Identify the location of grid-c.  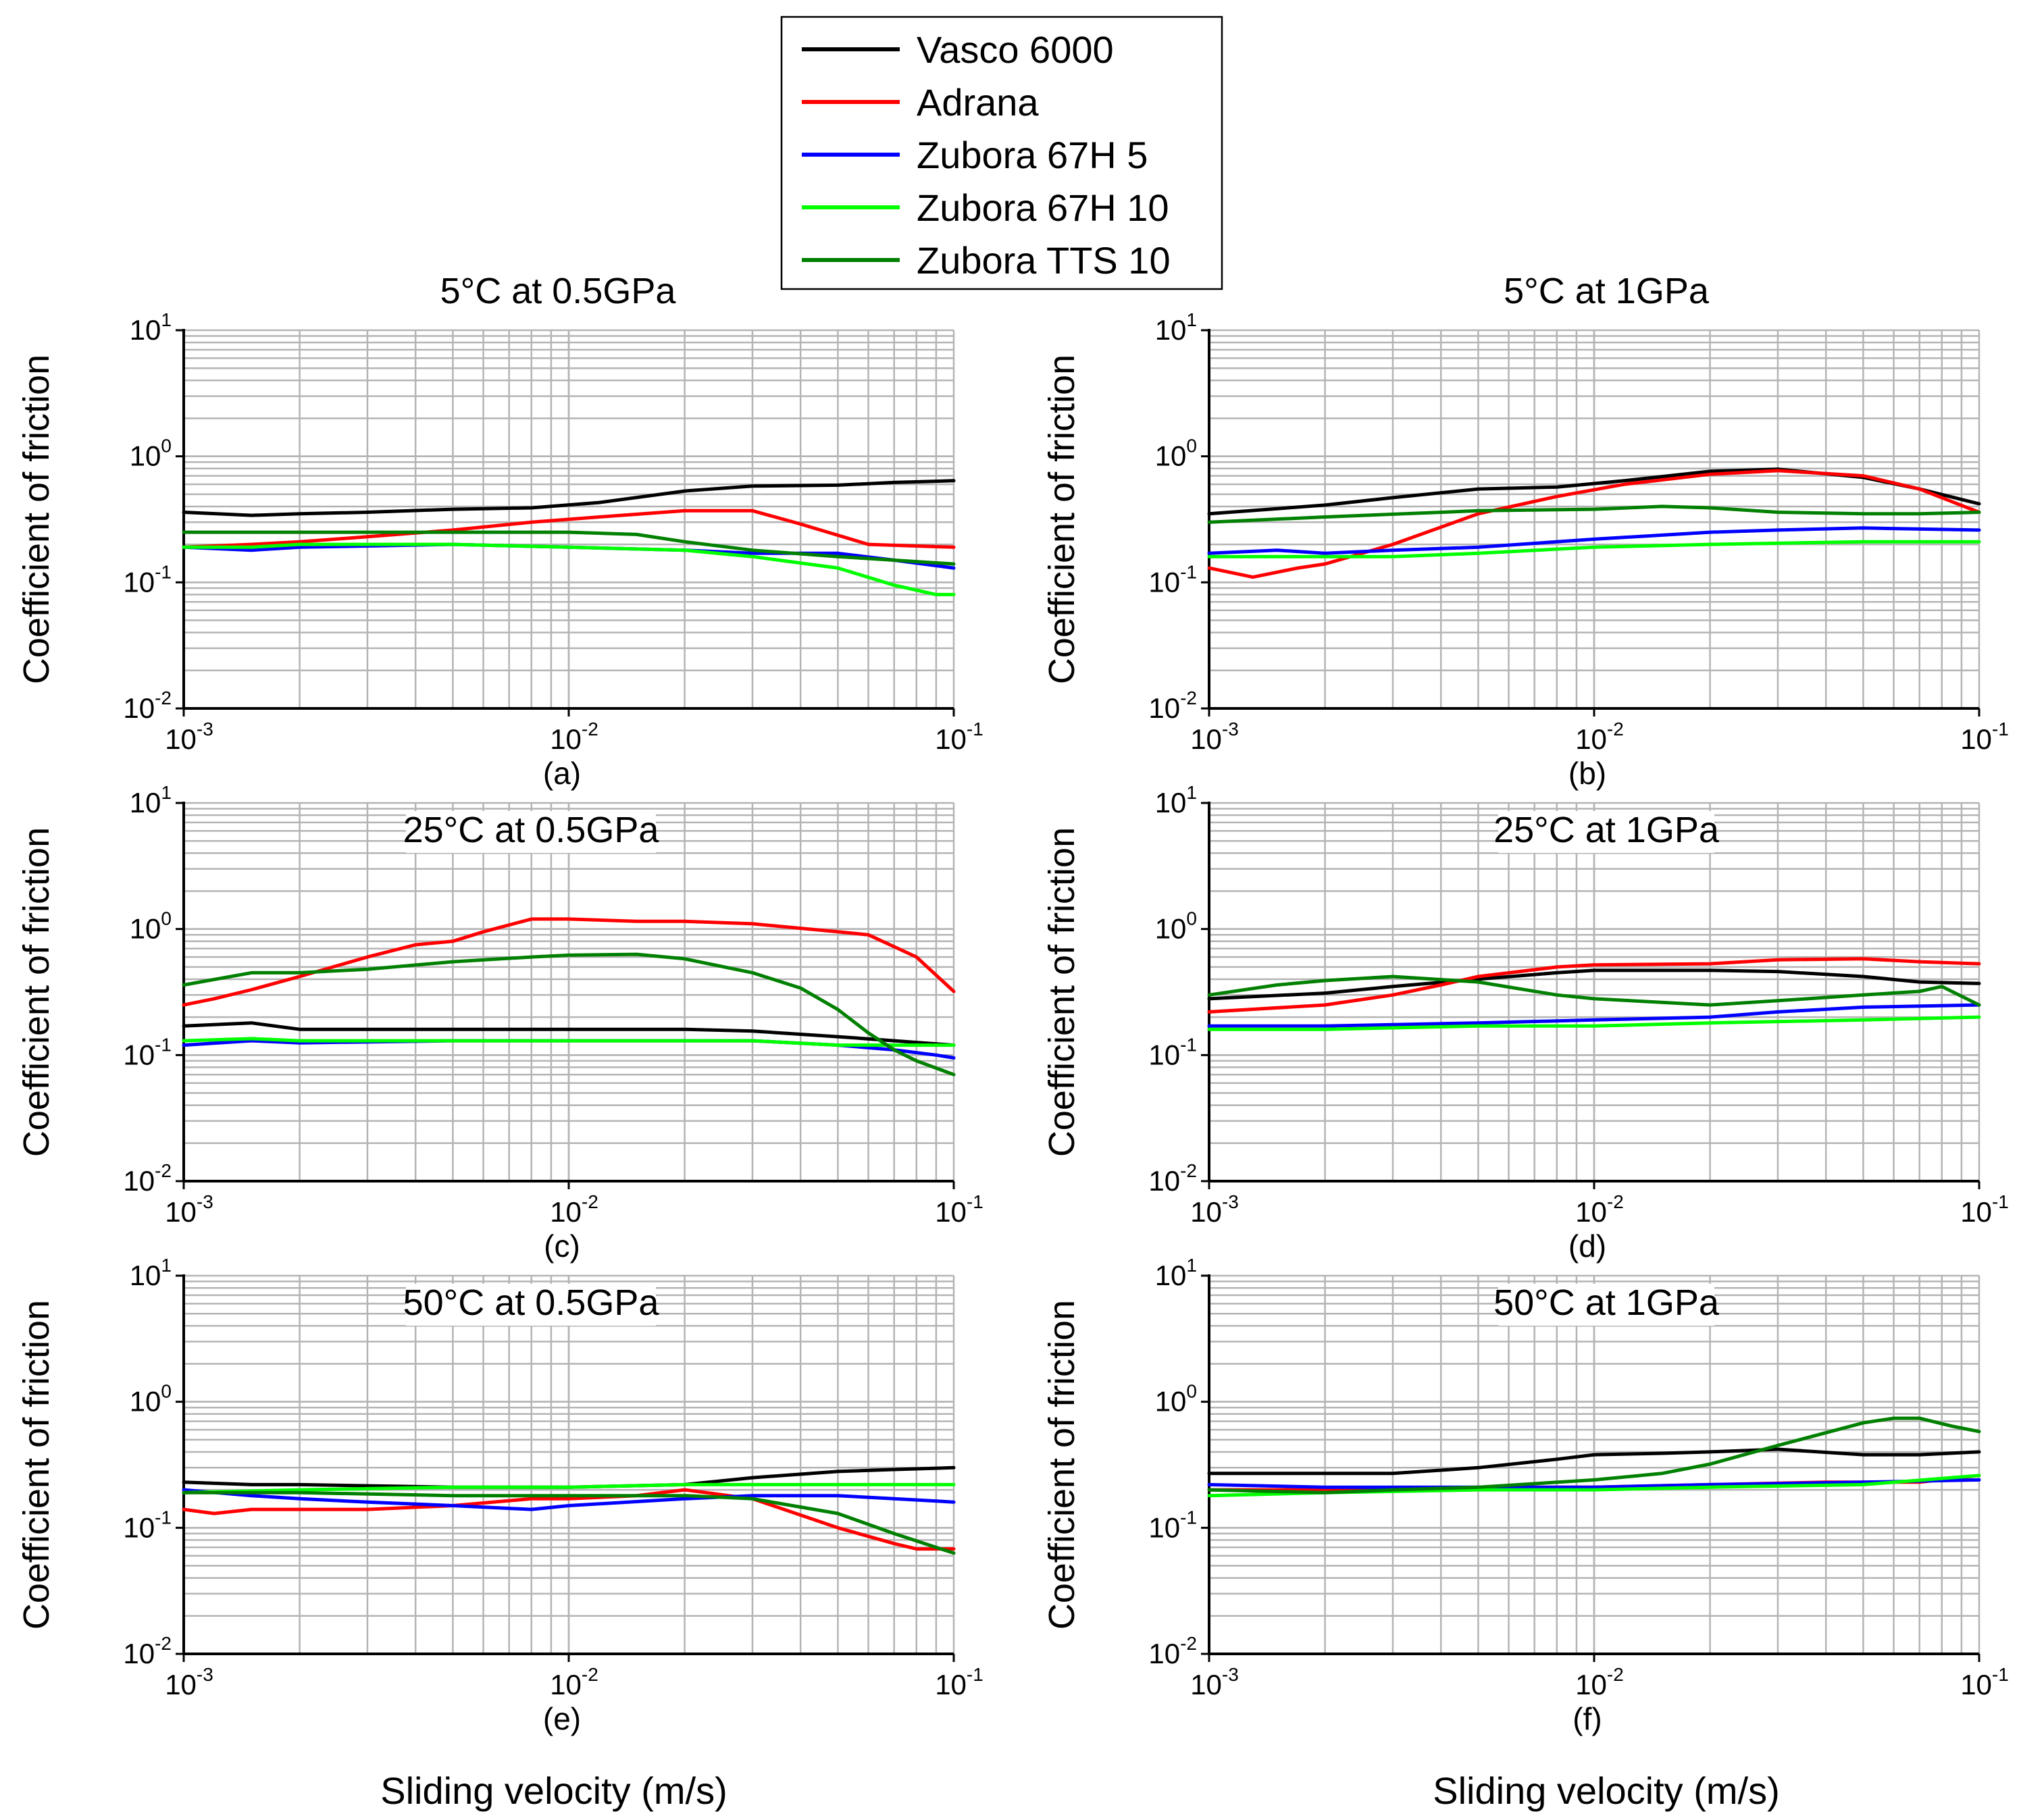
(569, 991).